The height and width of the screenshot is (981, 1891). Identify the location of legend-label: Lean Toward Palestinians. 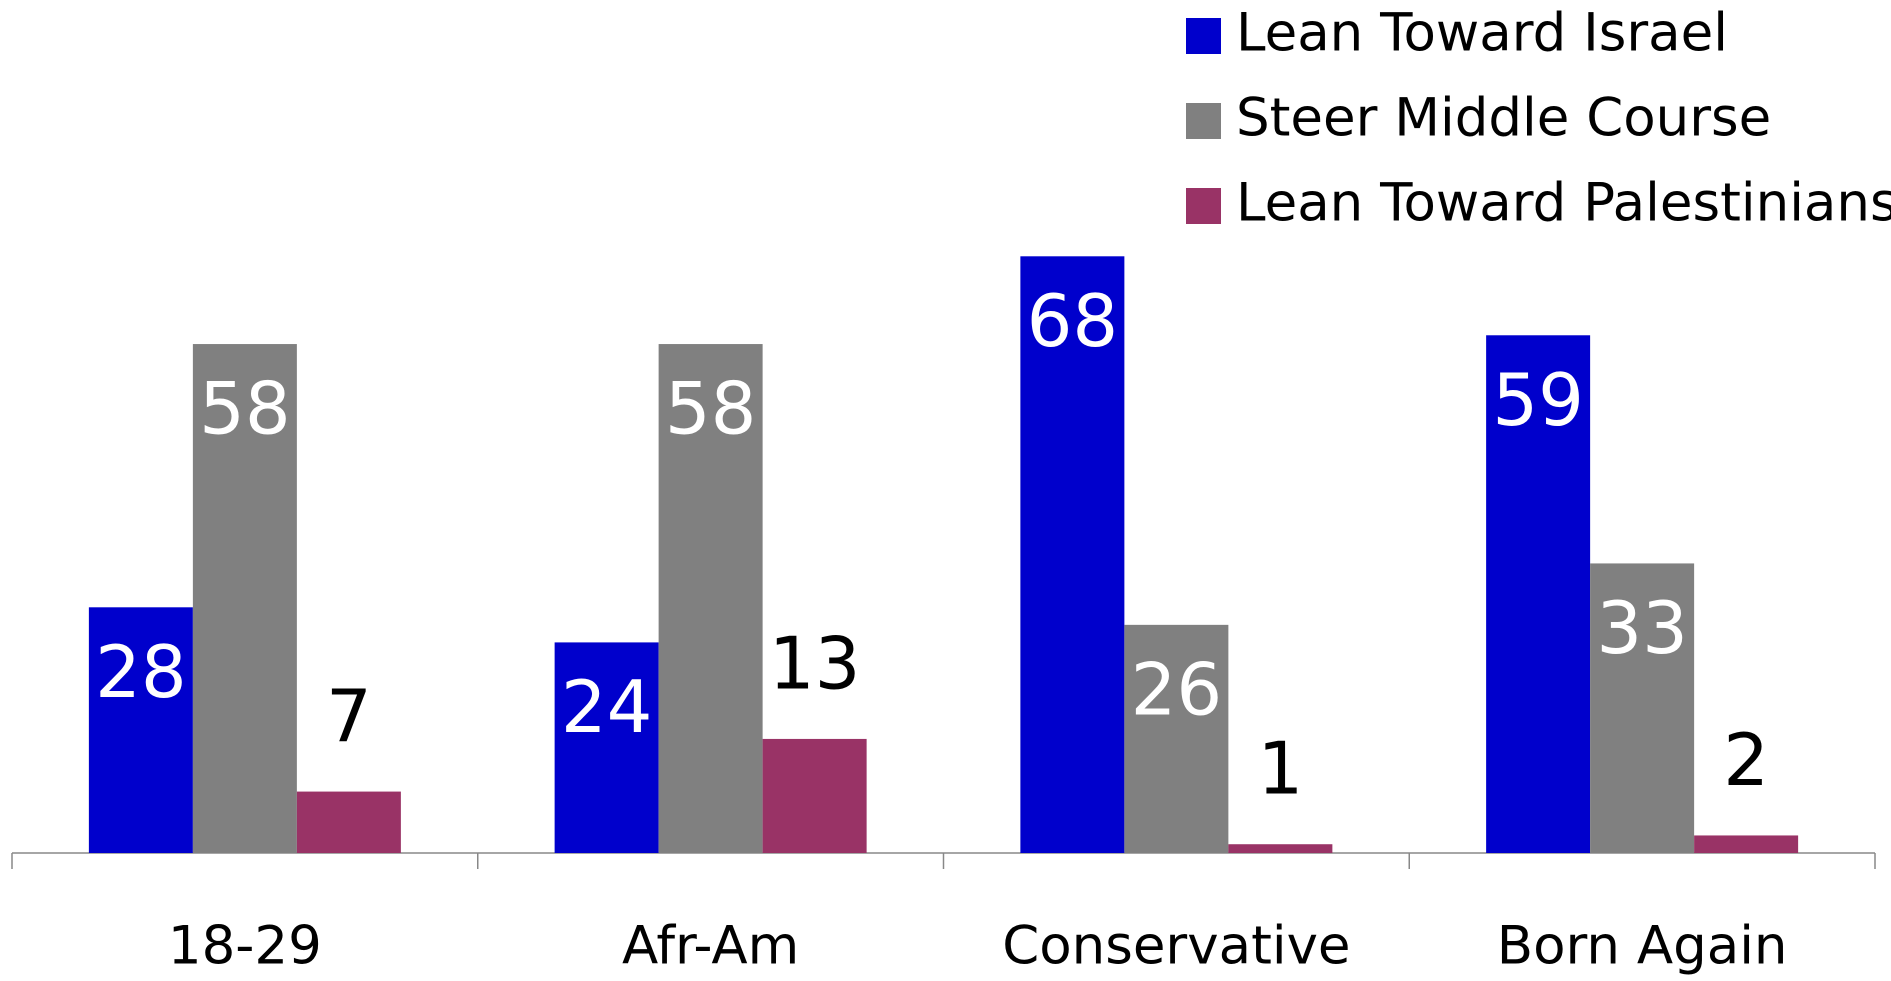
(1563, 203).